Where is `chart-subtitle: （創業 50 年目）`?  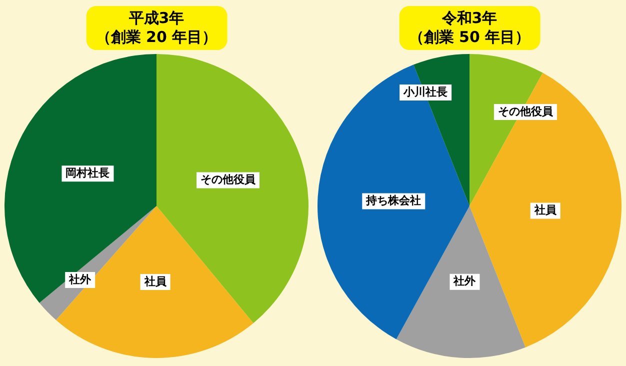 chart-subtitle: （創業 50 年目） is located at coordinates (469, 37).